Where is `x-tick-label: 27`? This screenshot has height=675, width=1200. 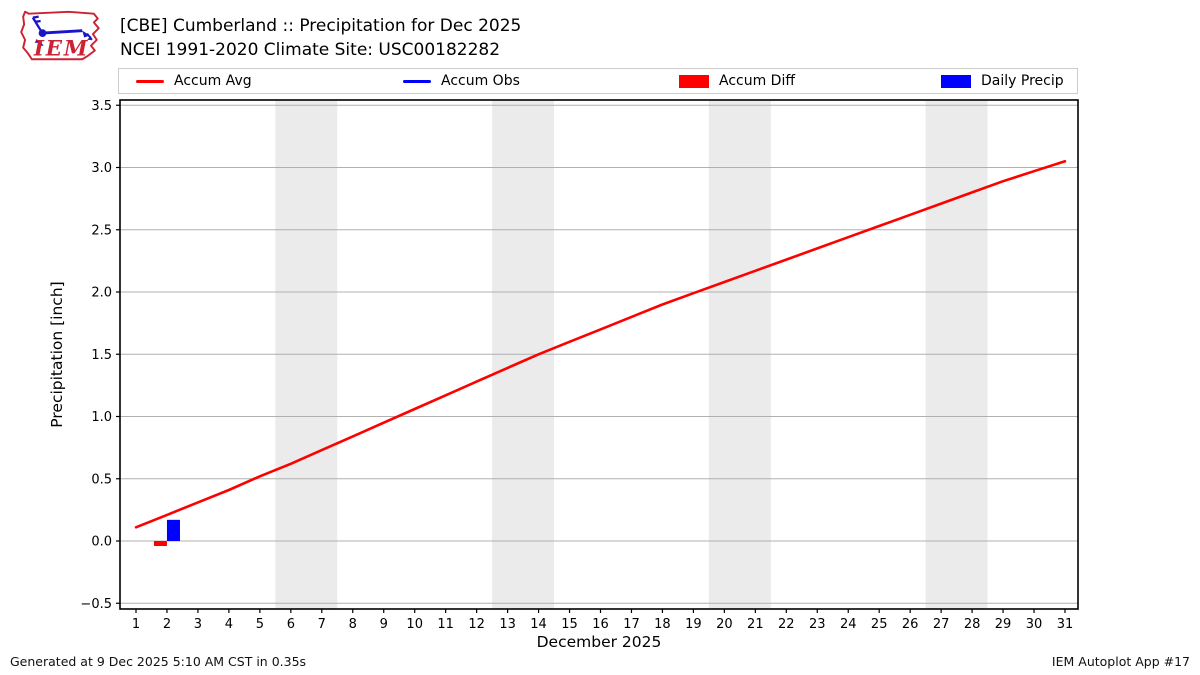 x-tick-label: 27 is located at coordinates (941, 624).